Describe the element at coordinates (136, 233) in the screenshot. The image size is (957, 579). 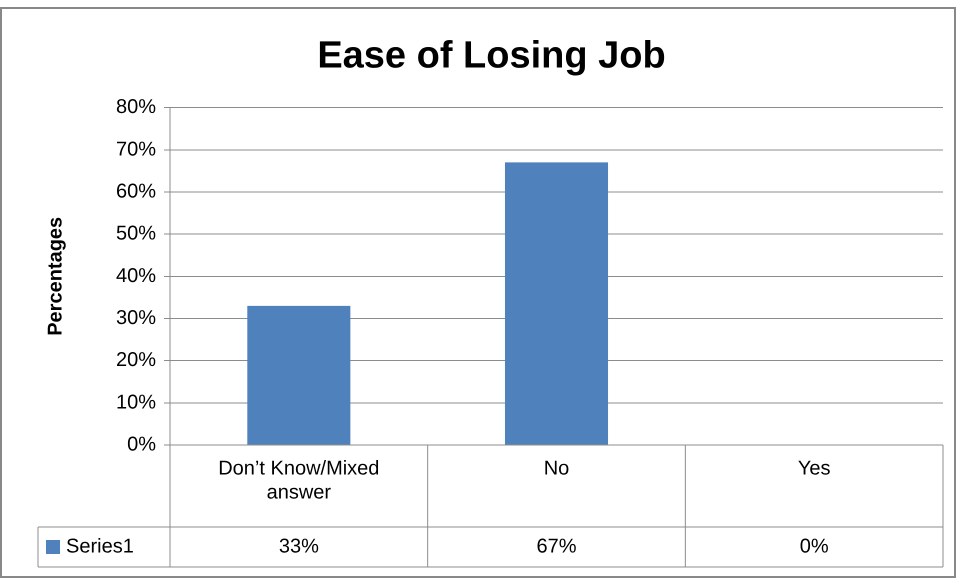
I see `y-tick-label: 50%` at that location.